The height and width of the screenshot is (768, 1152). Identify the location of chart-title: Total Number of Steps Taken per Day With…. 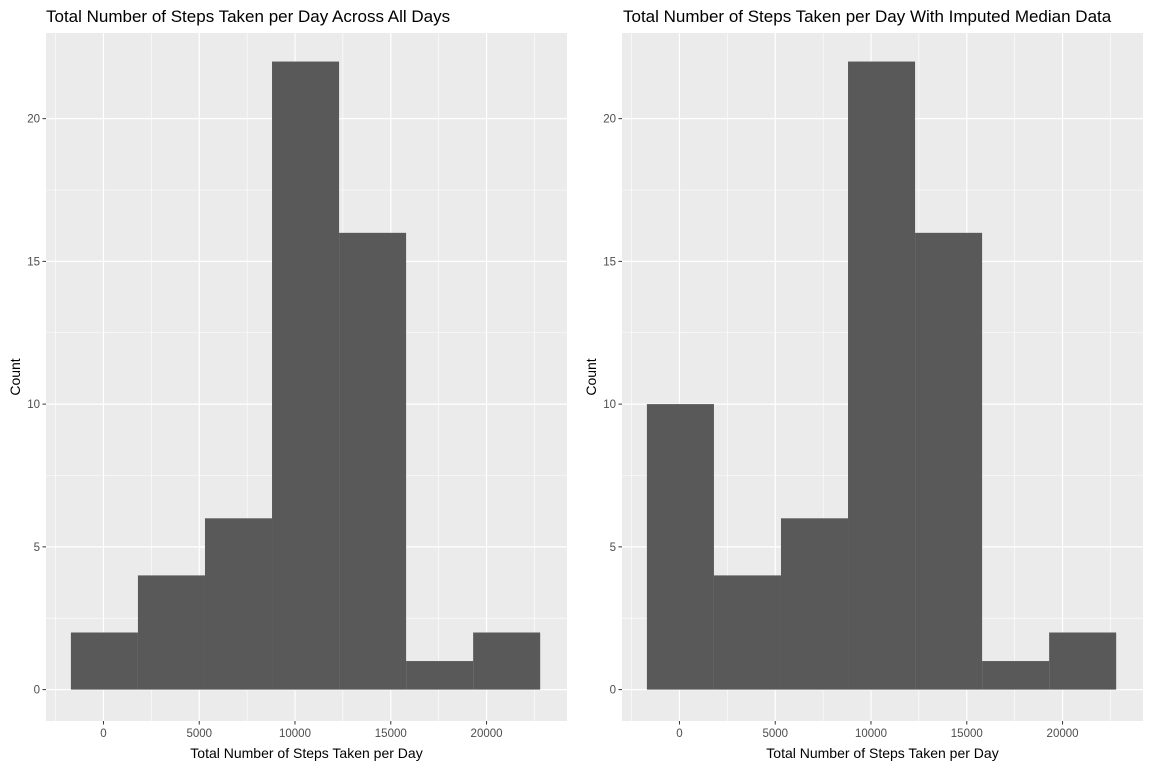
(867, 16).